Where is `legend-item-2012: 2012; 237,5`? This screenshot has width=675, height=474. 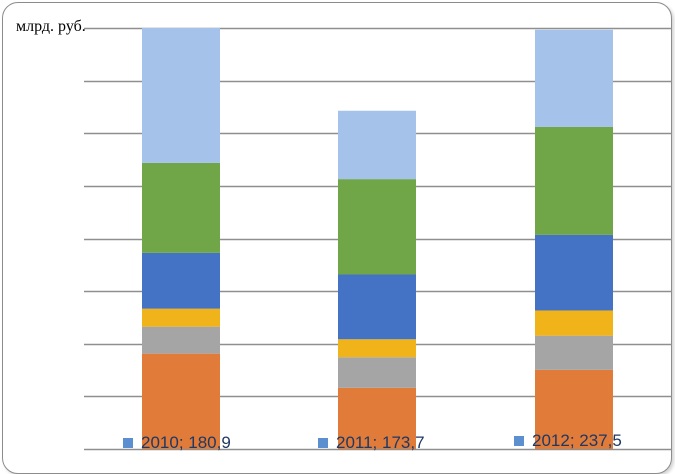 legend-item-2012: 2012; 237,5 is located at coordinates (568, 441).